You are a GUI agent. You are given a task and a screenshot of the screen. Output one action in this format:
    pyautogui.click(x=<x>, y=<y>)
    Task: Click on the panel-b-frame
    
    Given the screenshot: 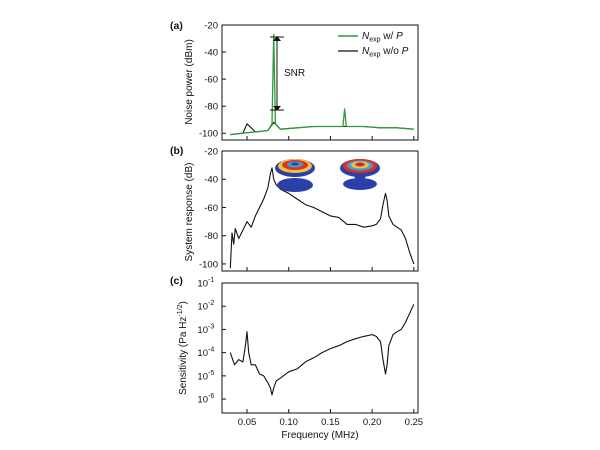 What is the action you would take?
    pyautogui.click(x=320, y=211)
    